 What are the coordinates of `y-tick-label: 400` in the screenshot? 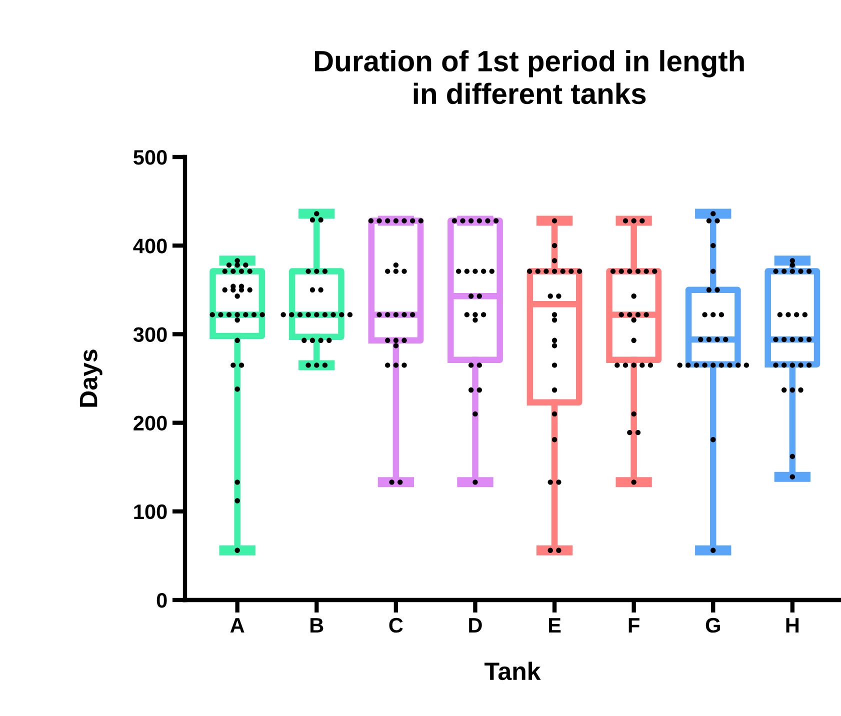 It's located at (150, 246).